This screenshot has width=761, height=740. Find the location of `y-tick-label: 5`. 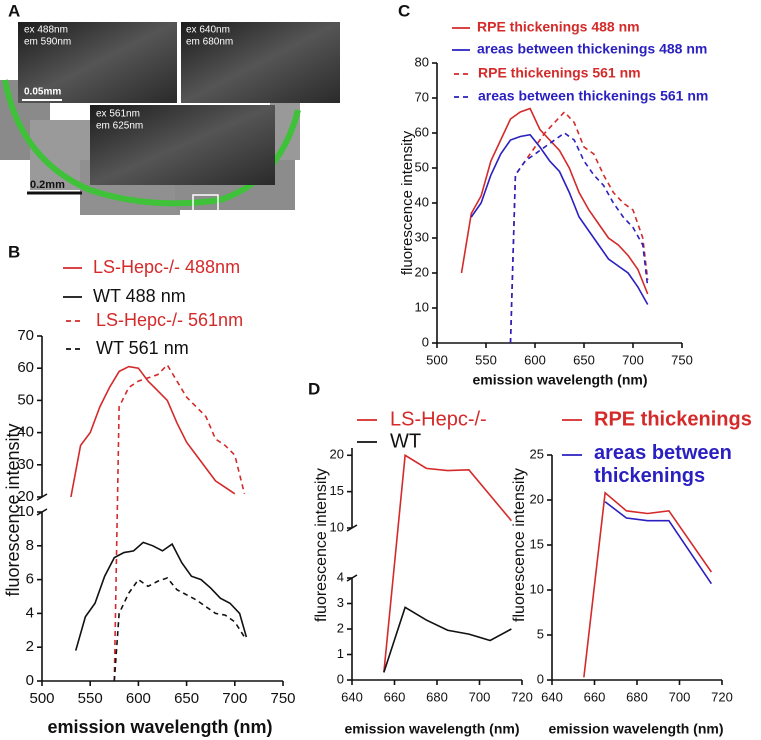

y-tick-label: 5 is located at coordinates (540, 633).